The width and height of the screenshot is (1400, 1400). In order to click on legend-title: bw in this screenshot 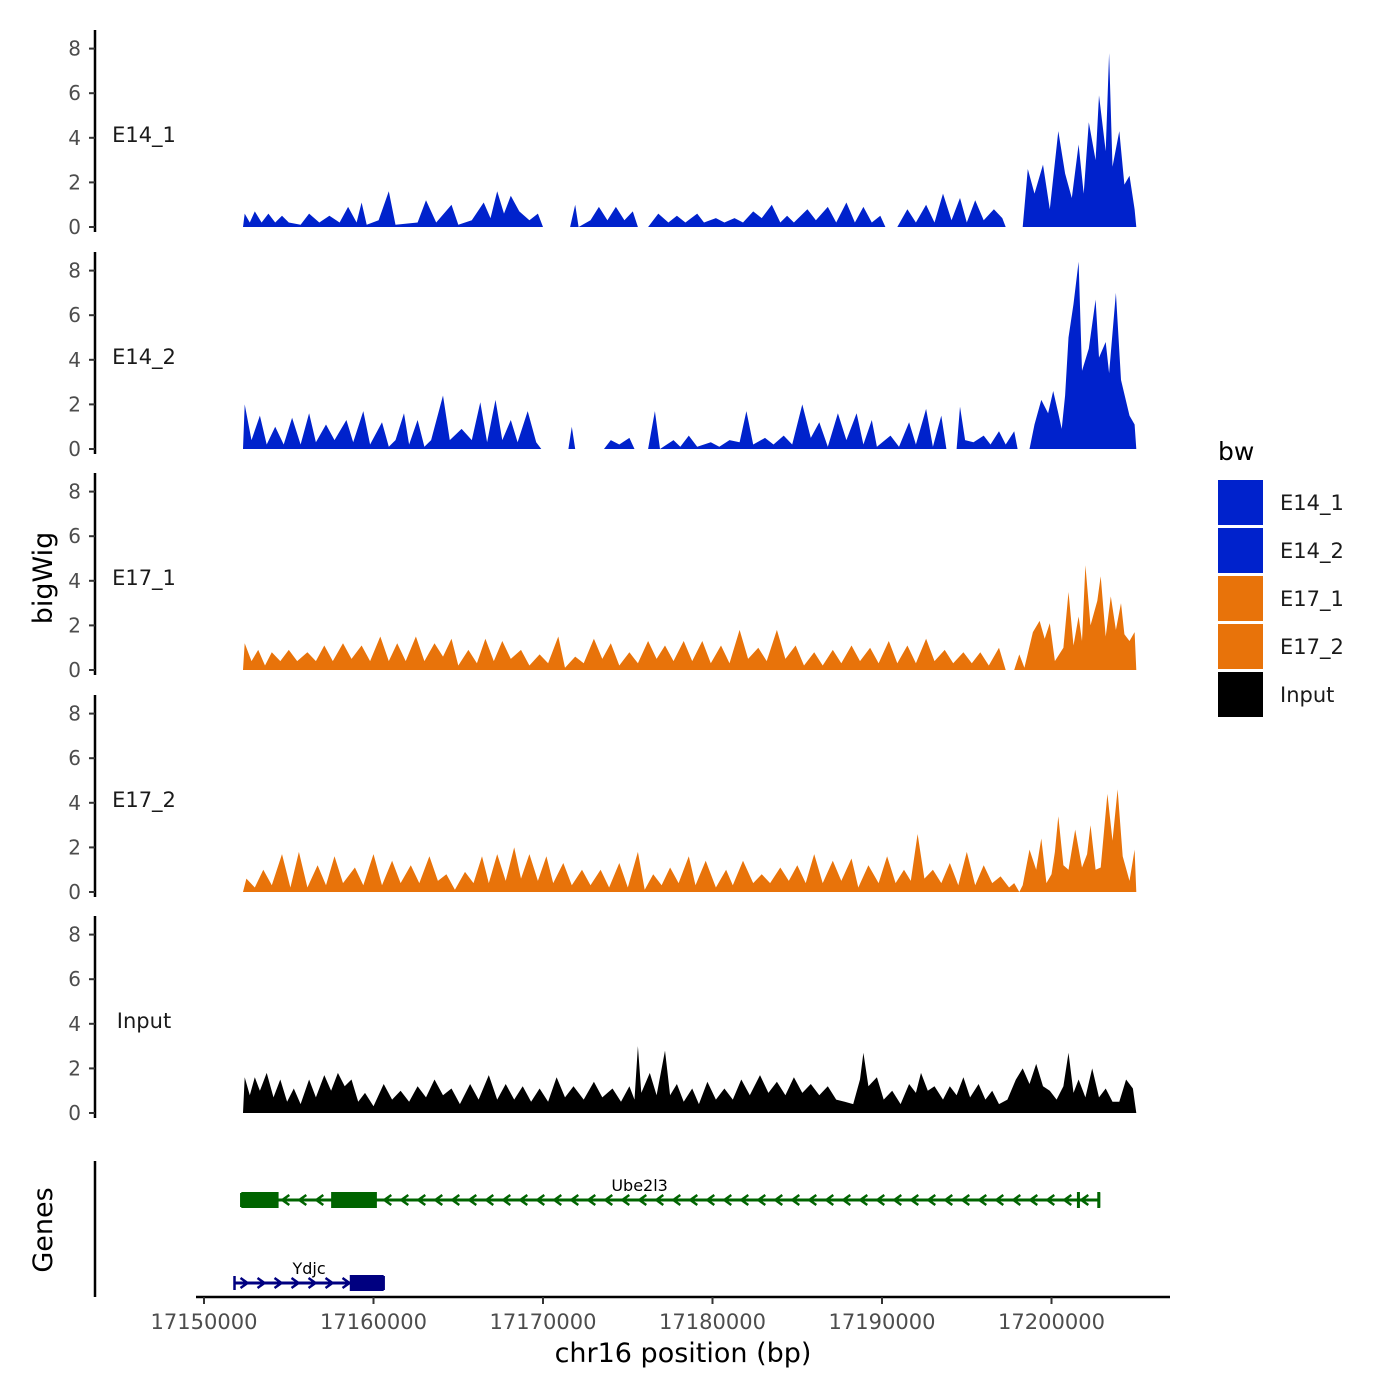, I will do `click(1236, 451)`.